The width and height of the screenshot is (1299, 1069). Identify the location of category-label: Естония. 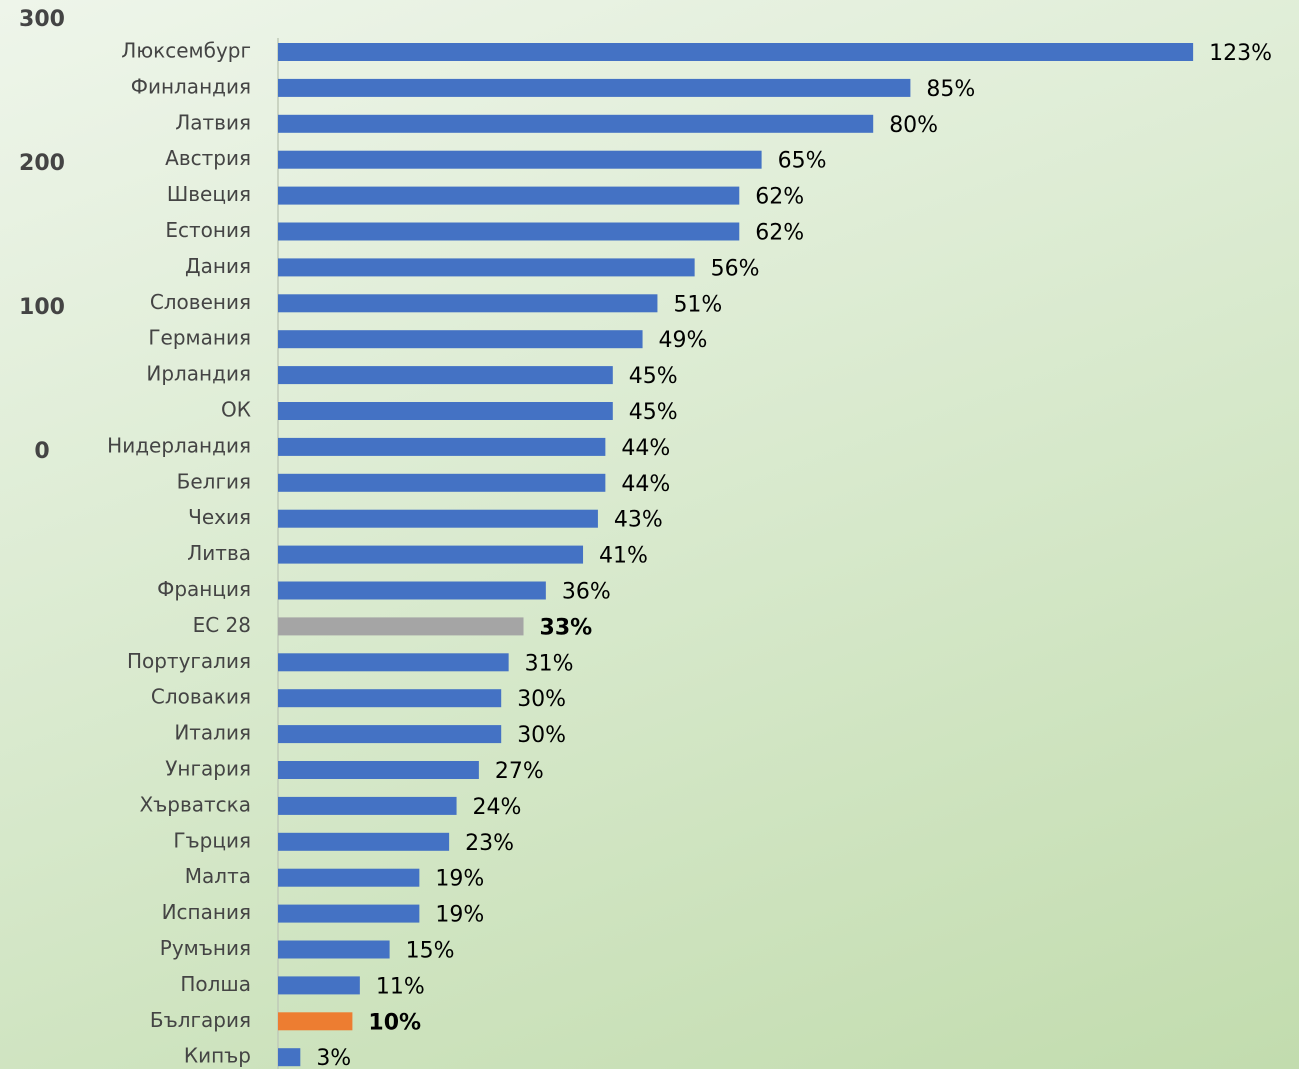
(208, 230).